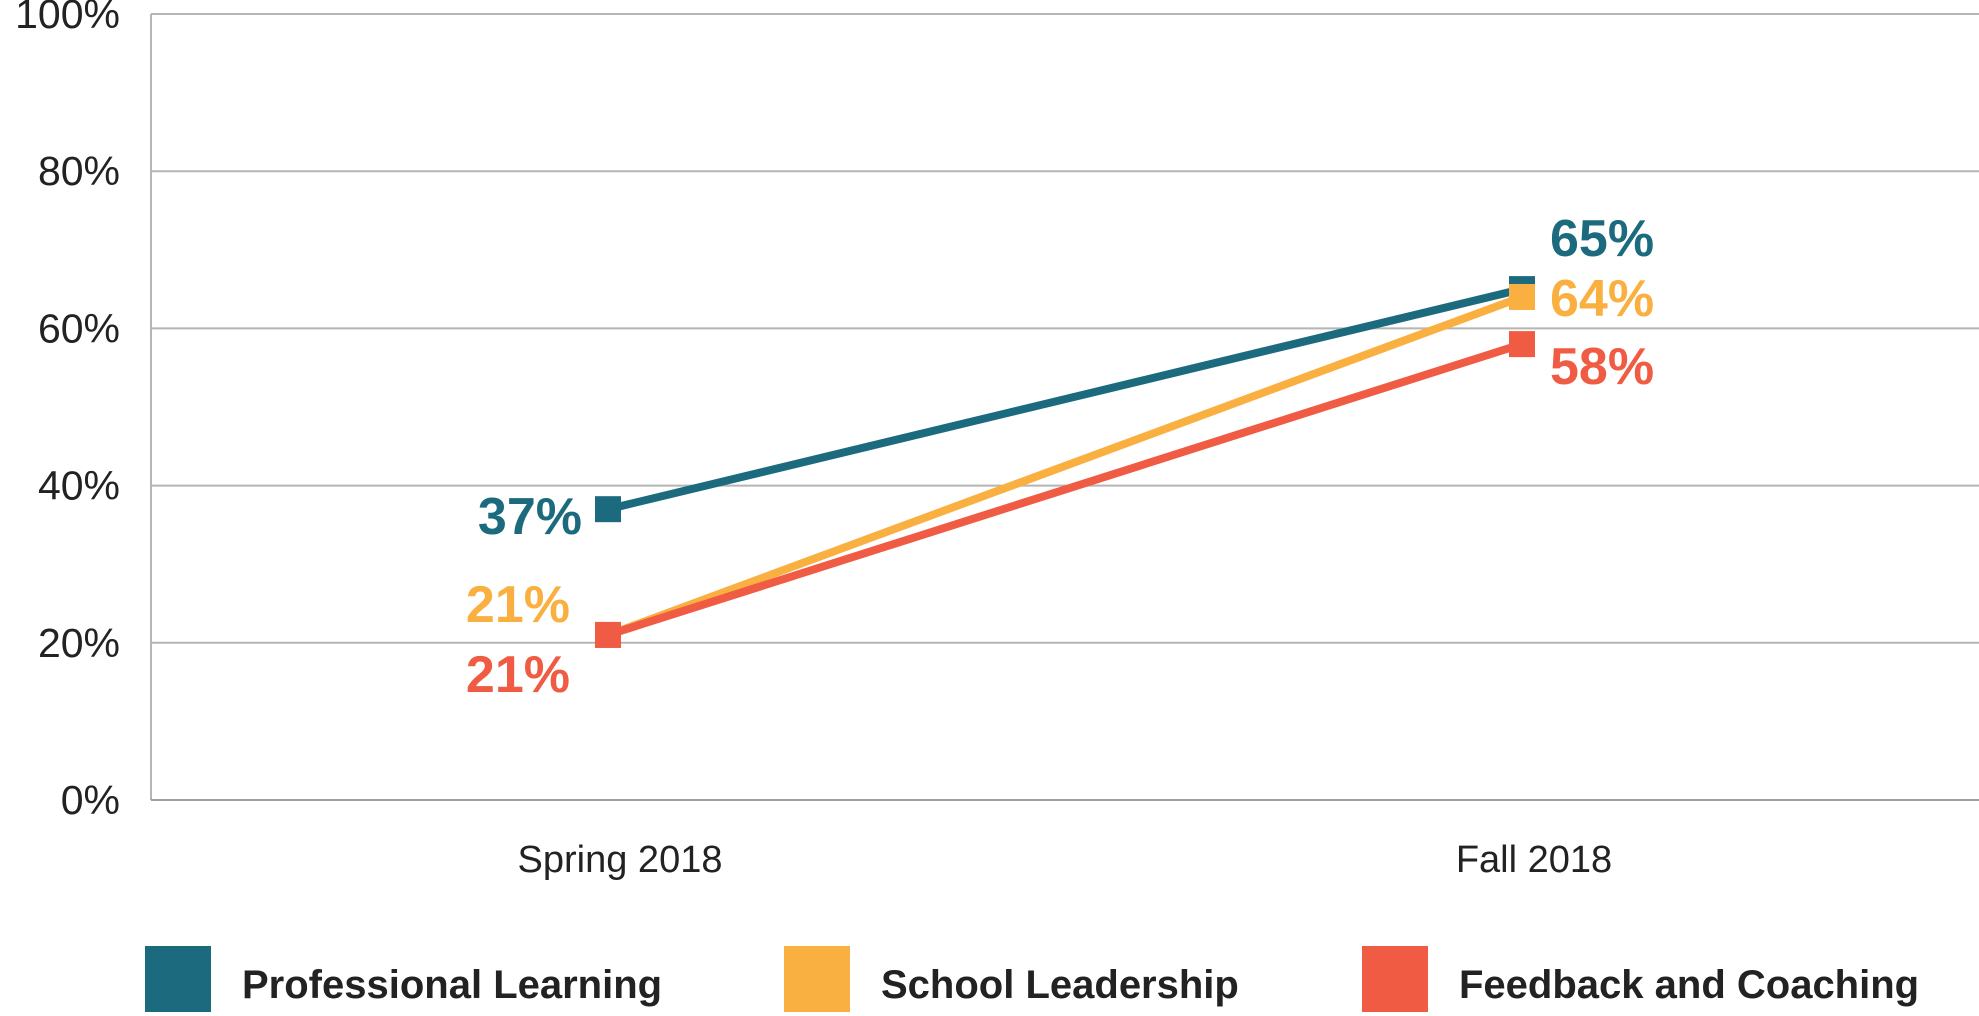  I want to click on x-axis-ticks: Spring 2018 Fall 2018, so click(1065, 860).